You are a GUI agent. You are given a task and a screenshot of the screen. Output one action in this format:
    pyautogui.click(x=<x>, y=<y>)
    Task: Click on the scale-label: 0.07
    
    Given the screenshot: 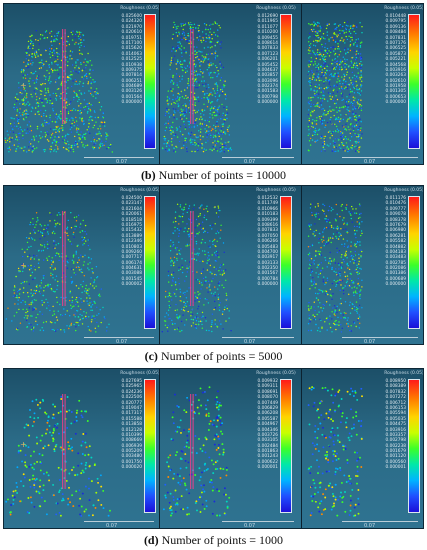 What is the action you would take?
    pyautogui.click(x=370, y=162)
    